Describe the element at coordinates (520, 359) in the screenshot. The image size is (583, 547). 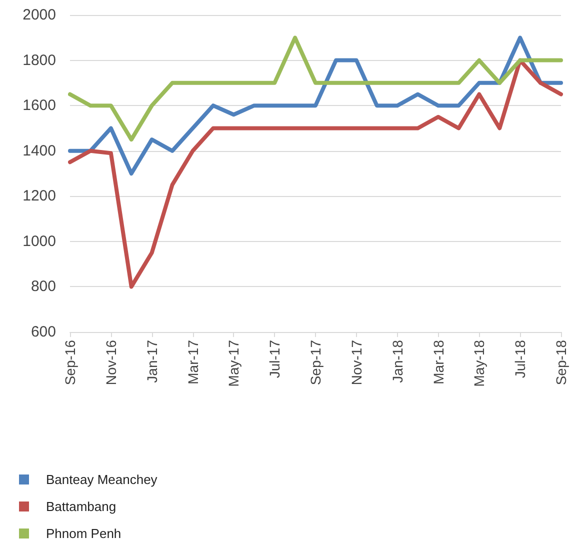
I see `x-tick-label: Jul-18` at that location.